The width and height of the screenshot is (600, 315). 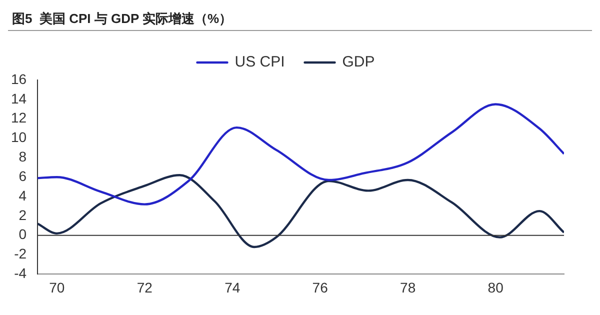 I want to click on y-tick-label: 12, so click(x=18, y=118).